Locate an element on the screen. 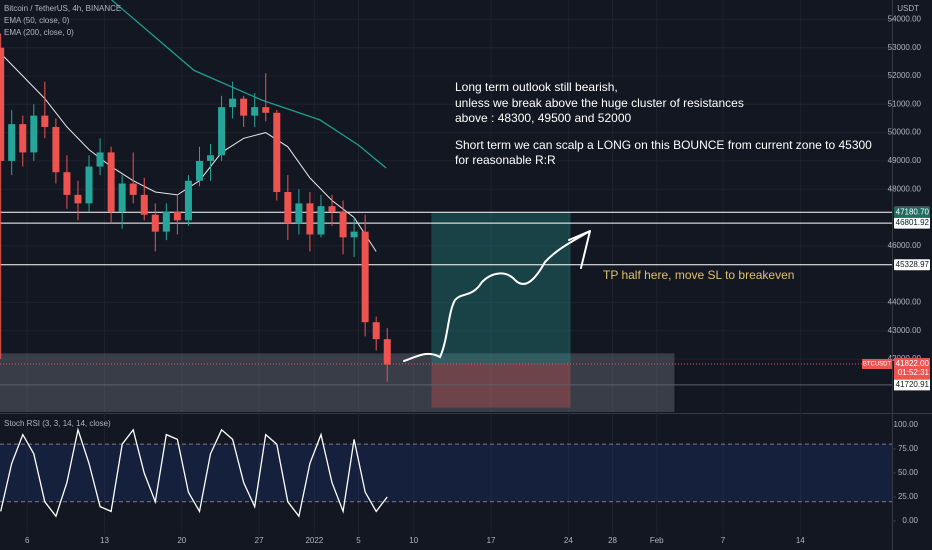 Image resolution: width=932 pixels, height=550 pixels. x-tick-label: 28 is located at coordinates (612, 540).